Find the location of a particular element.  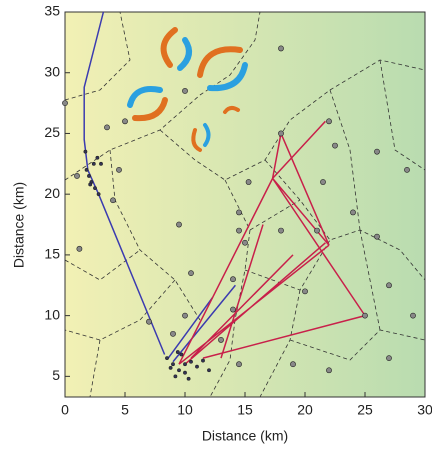

y-axis-label: Distance (km) is located at coordinates (19, 225).